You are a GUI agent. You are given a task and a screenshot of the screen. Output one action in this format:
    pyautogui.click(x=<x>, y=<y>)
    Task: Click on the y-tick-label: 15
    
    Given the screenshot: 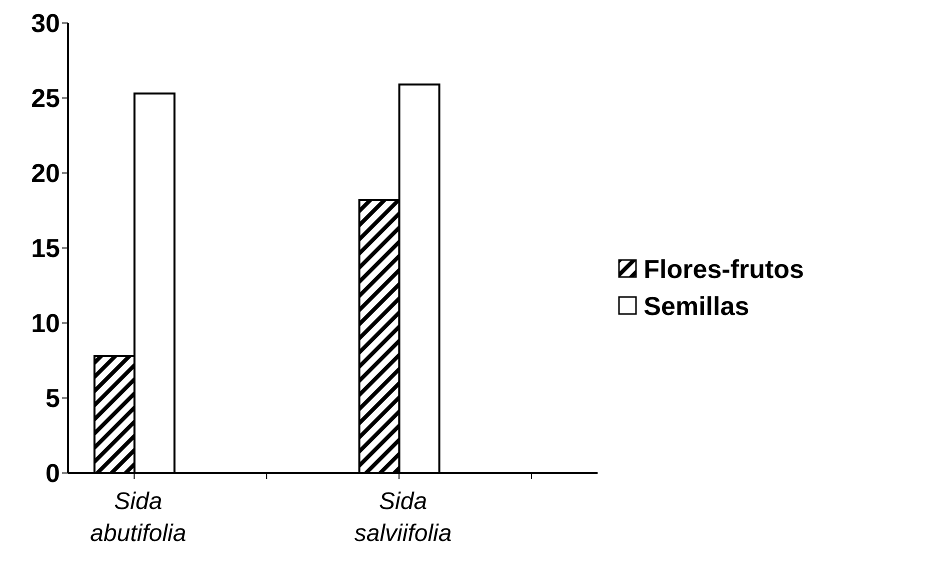 What is the action you would take?
    pyautogui.click(x=45, y=248)
    